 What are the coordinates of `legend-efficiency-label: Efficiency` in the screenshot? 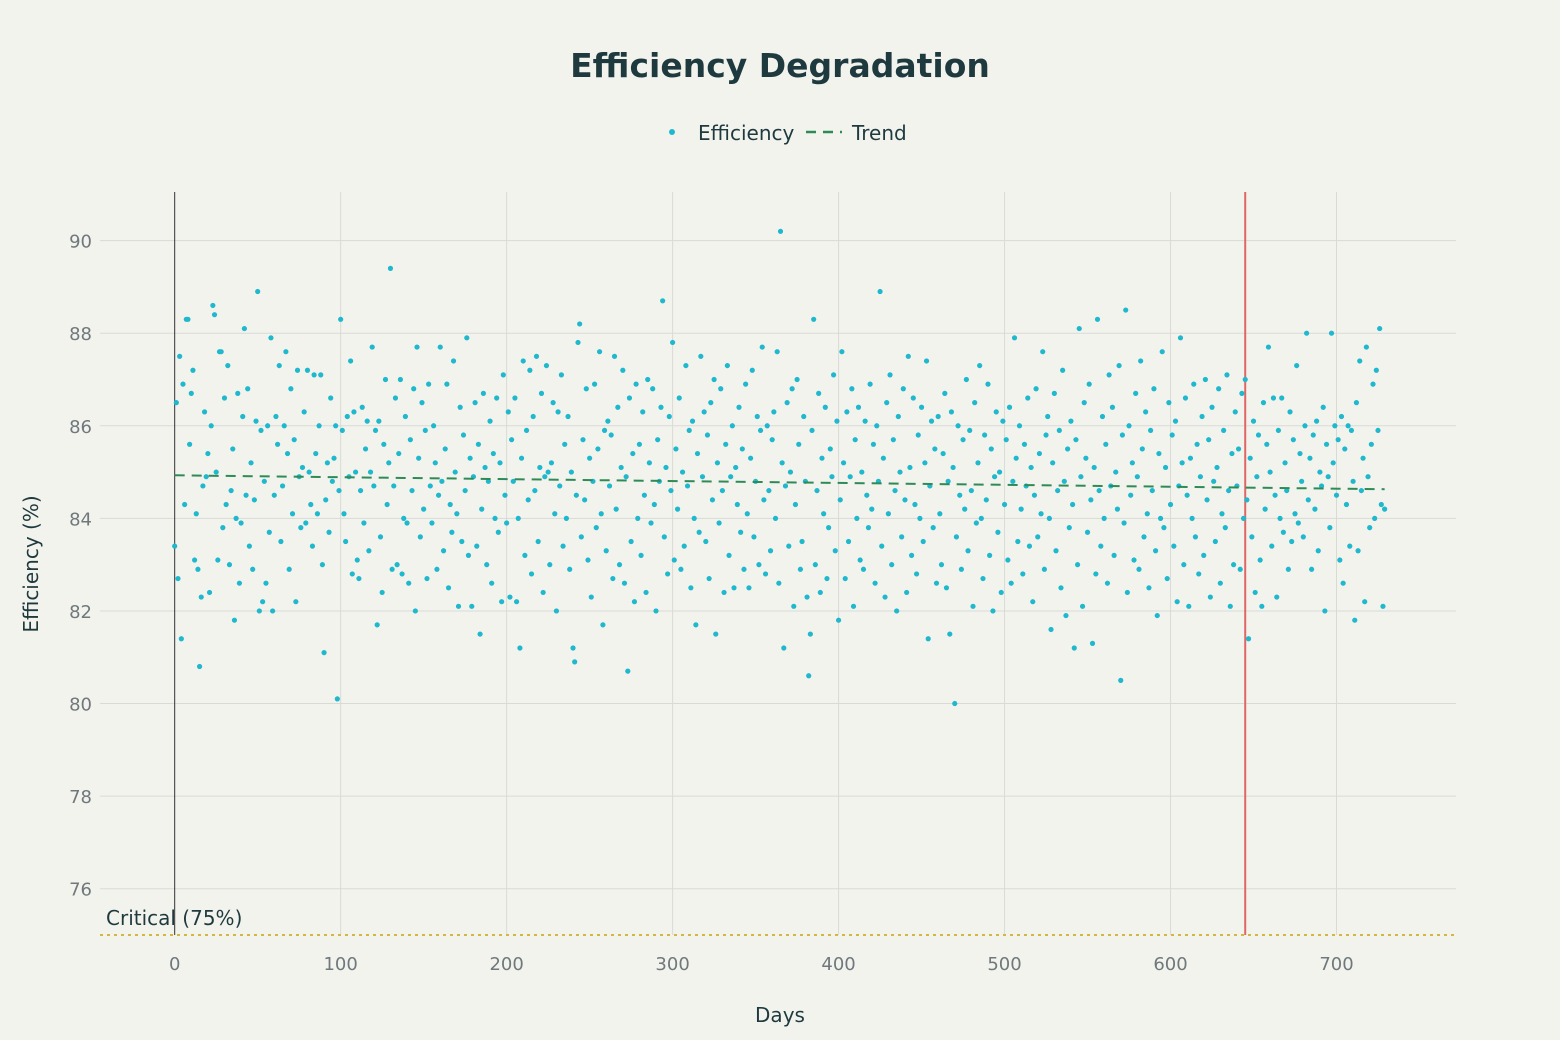 It's located at (746, 133).